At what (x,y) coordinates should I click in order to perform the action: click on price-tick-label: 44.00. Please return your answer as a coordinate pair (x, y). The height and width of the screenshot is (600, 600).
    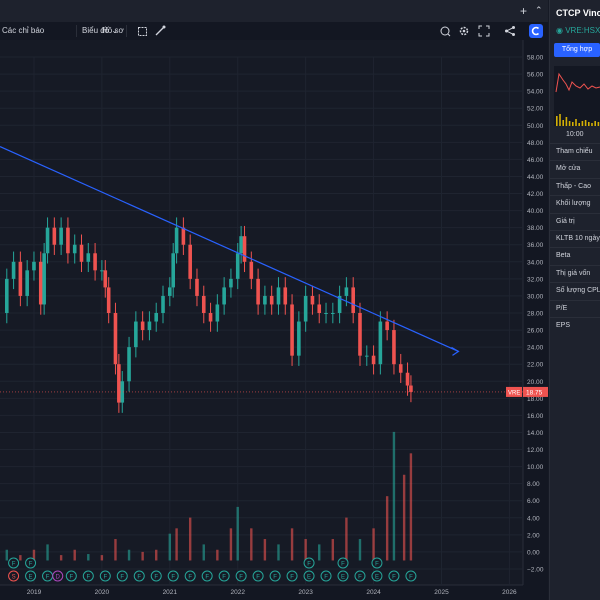
    Looking at the image, I should click on (535, 177).